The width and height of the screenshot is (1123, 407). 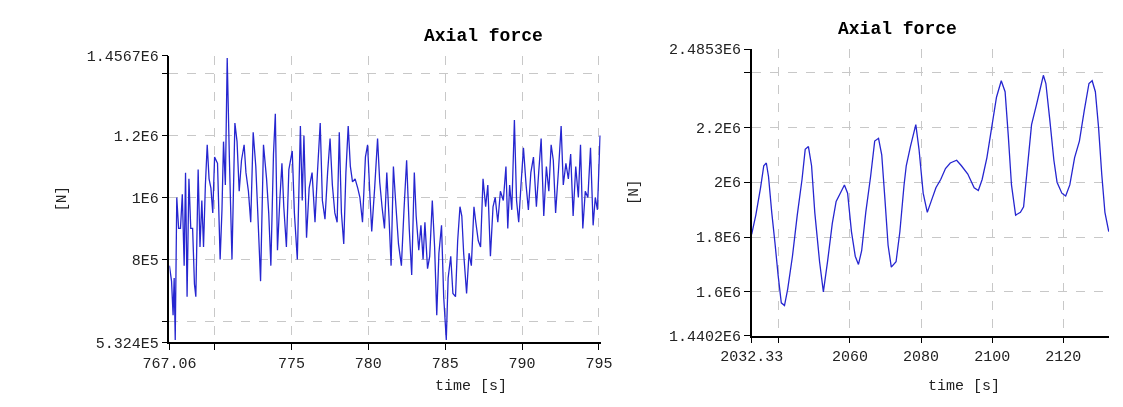 I want to click on y-tick-label: 1E6, so click(x=145, y=199).